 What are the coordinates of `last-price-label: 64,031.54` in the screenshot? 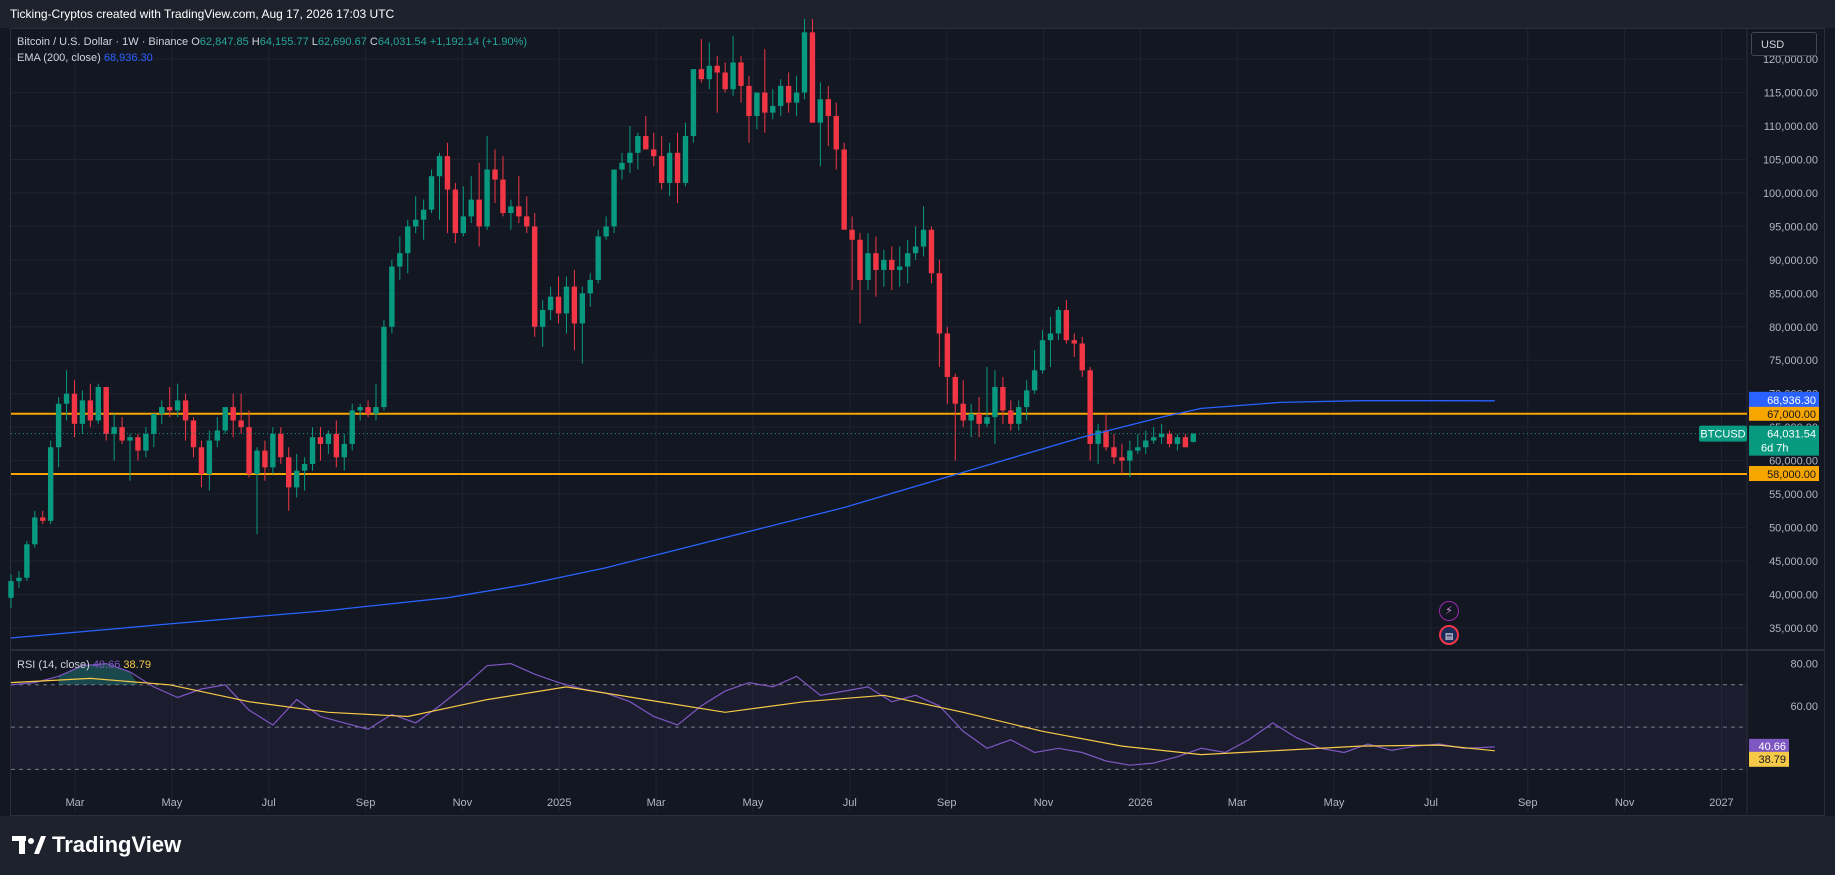 It's located at (1791, 435).